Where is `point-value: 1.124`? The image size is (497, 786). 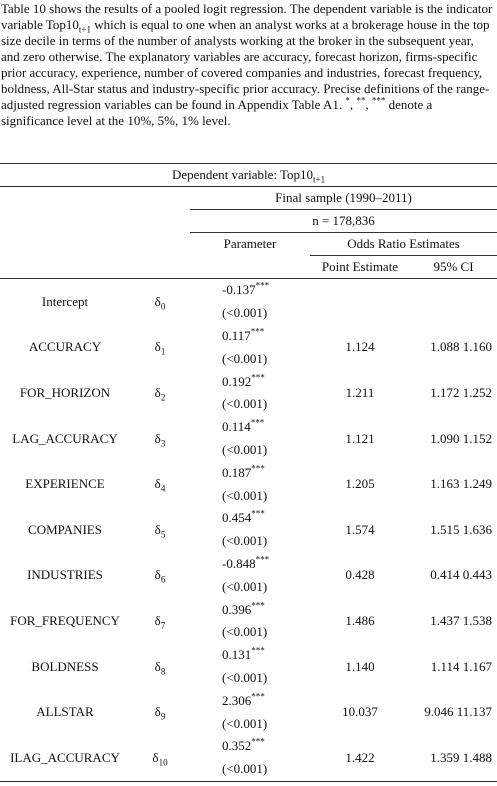 point-value: 1.124 is located at coordinates (360, 347).